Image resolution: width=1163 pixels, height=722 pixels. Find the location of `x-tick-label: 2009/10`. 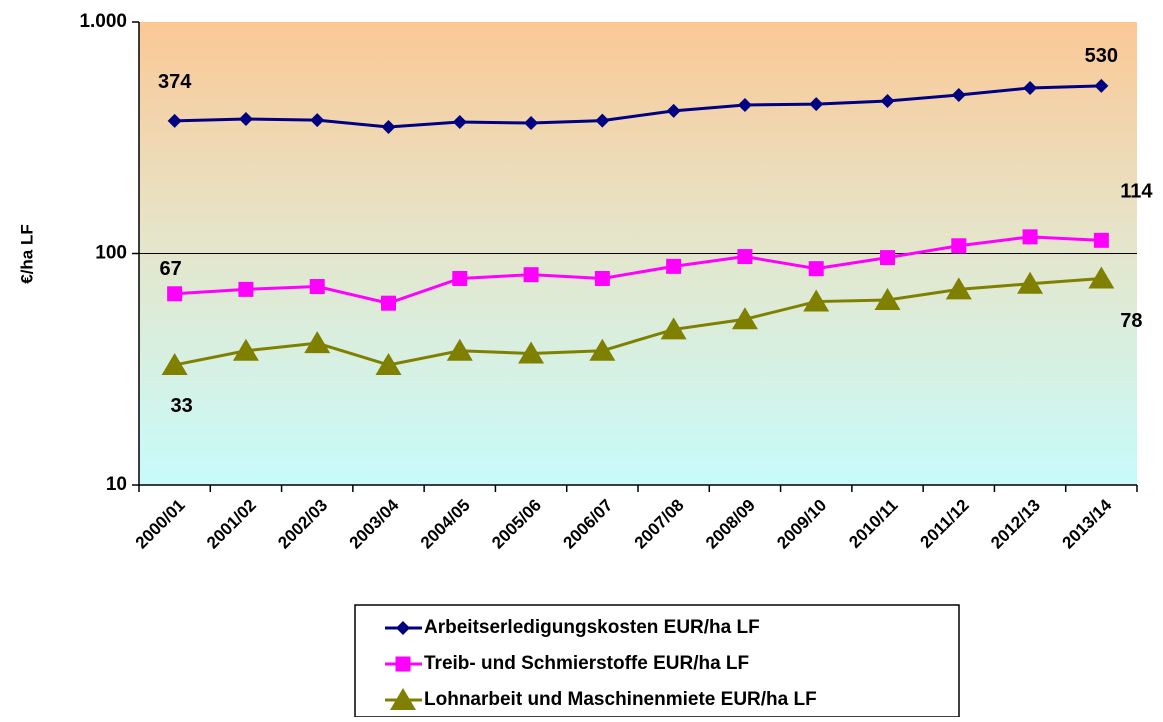

x-tick-label: 2009/10 is located at coordinates (801, 524).